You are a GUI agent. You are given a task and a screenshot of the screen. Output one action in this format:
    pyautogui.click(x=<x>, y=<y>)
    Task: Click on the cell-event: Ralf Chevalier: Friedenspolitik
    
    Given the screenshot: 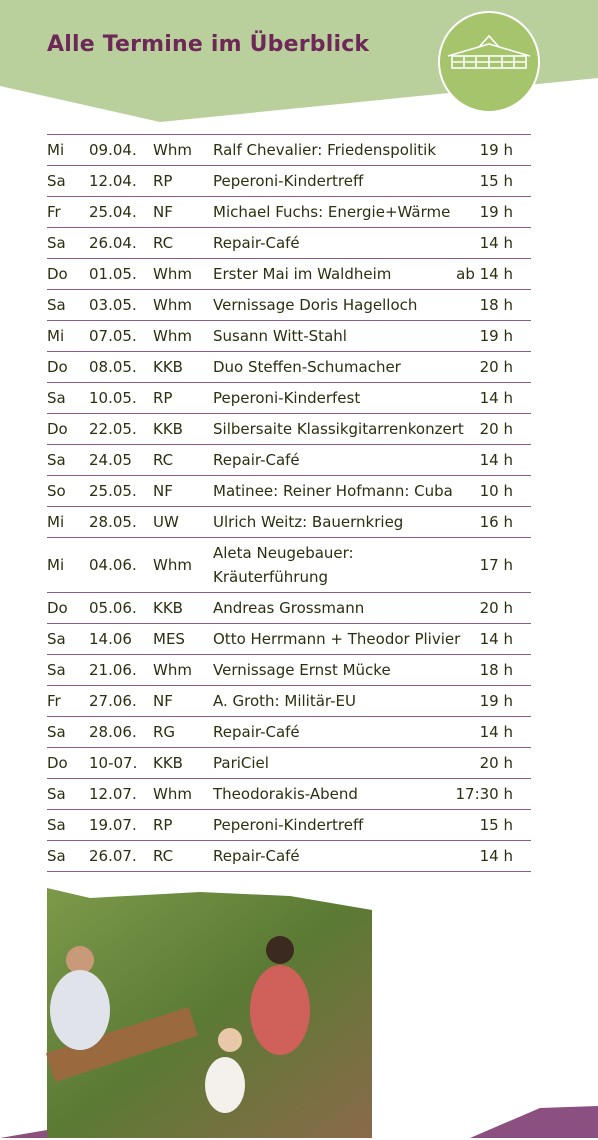 What is the action you would take?
    pyautogui.click(x=325, y=150)
    